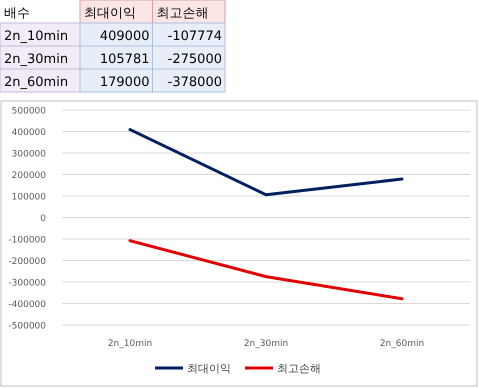  I want to click on legend-label: 최대이익, so click(209, 368).